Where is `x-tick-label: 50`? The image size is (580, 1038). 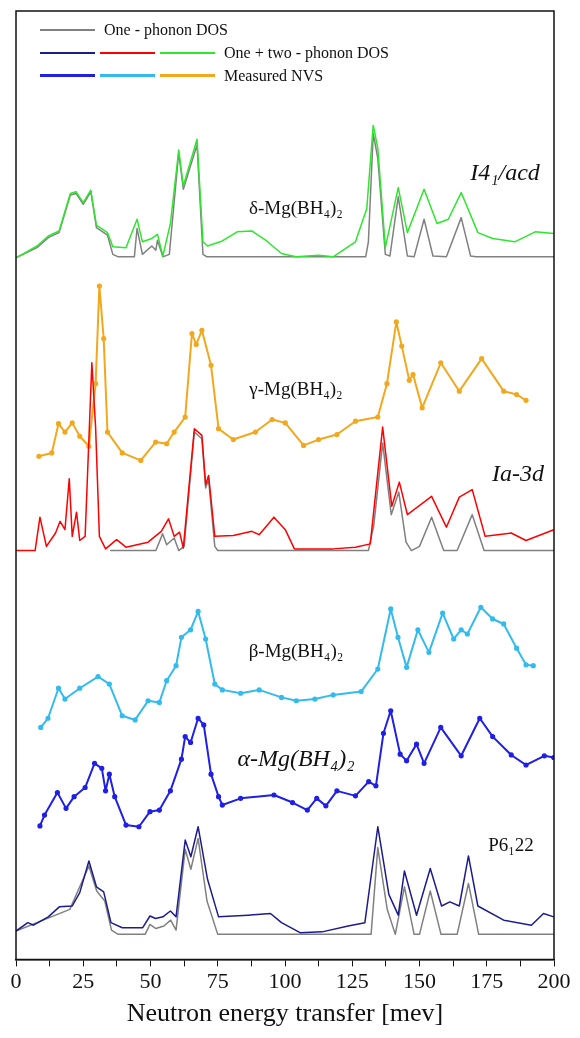
x-tick-label: 50 is located at coordinates (150, 981).